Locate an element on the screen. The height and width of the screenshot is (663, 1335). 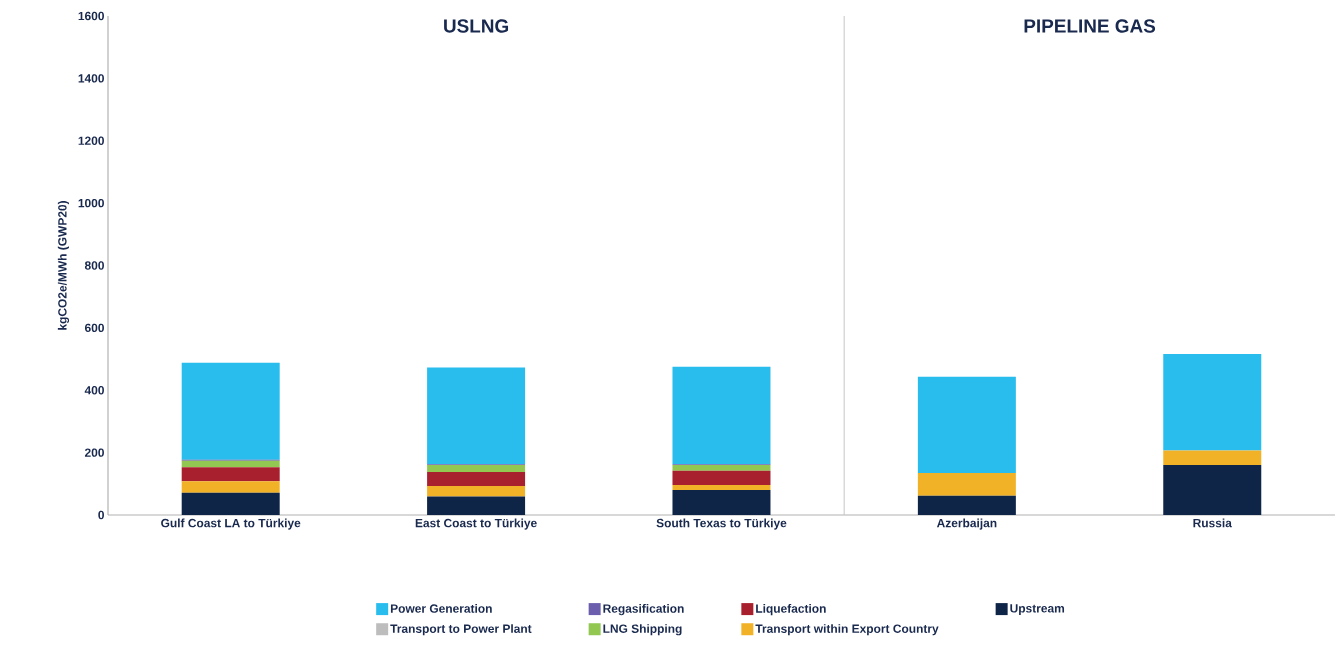
y-tick-label: 1400 is located at coordinates (91, 78).